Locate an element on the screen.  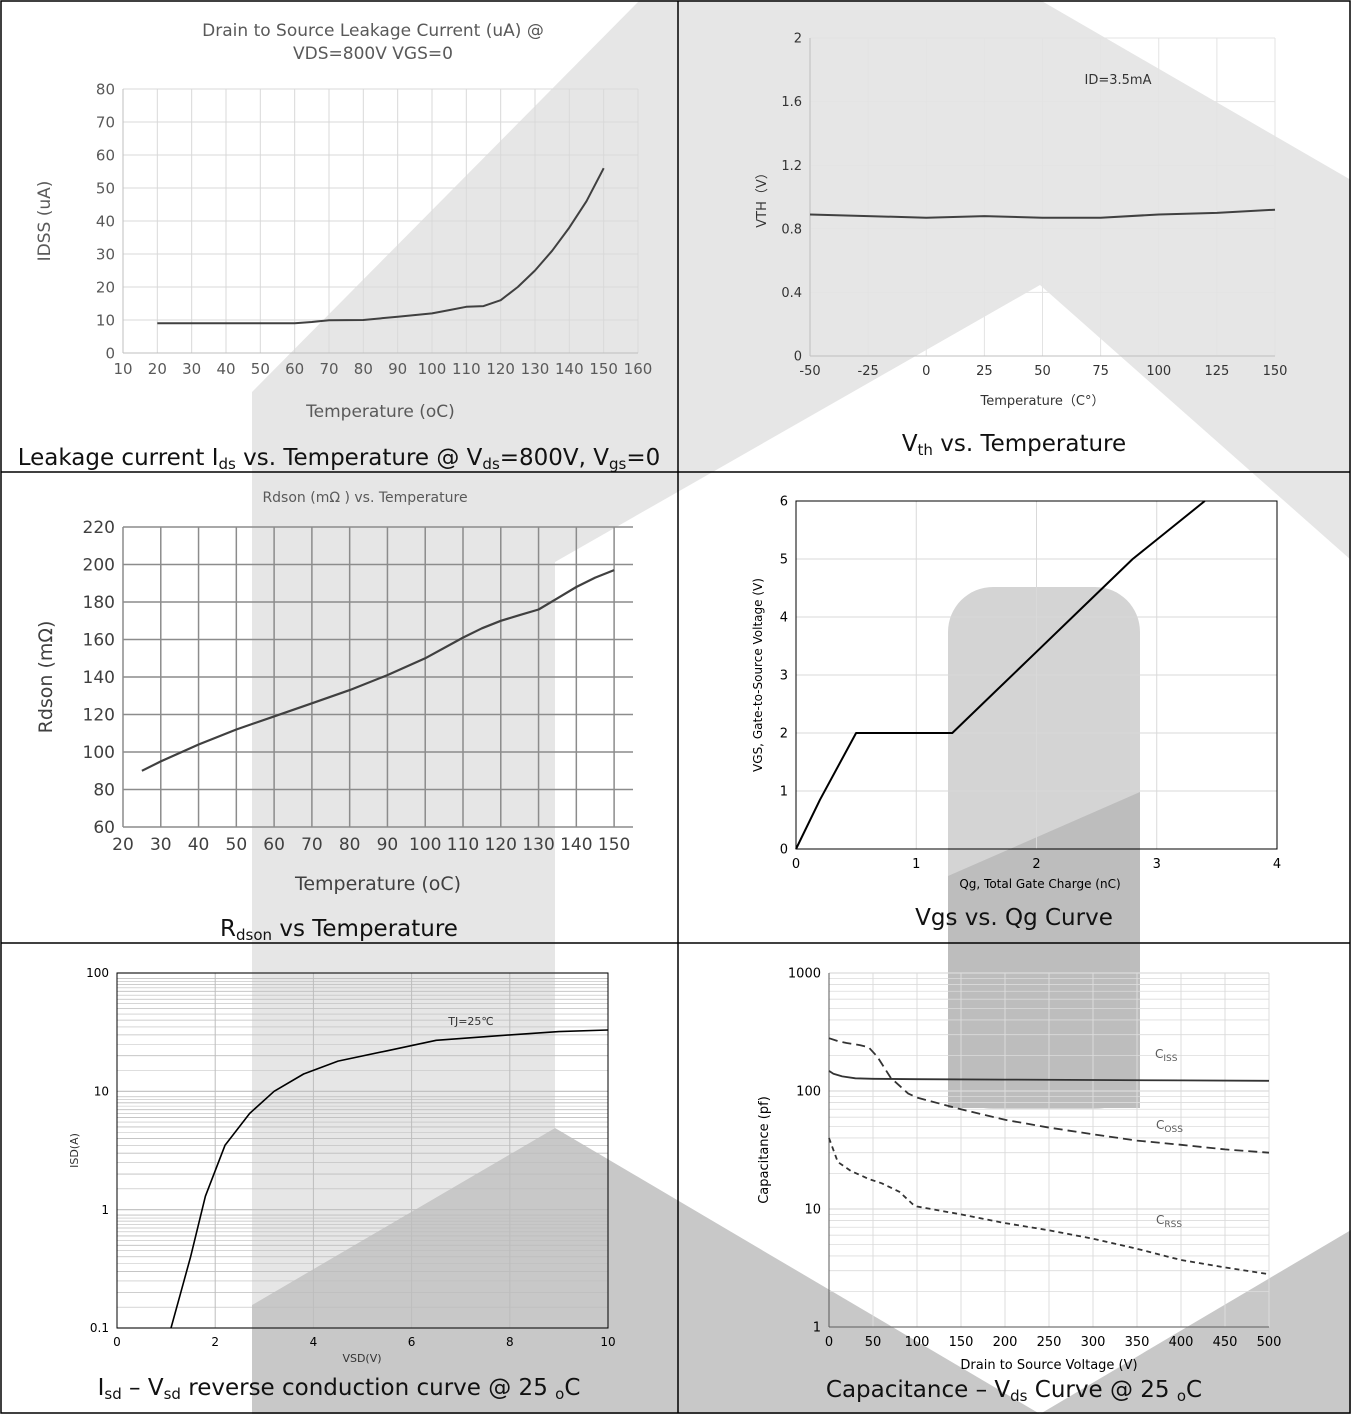
watermark-shape-dark is located at coordinates (646, 1271).